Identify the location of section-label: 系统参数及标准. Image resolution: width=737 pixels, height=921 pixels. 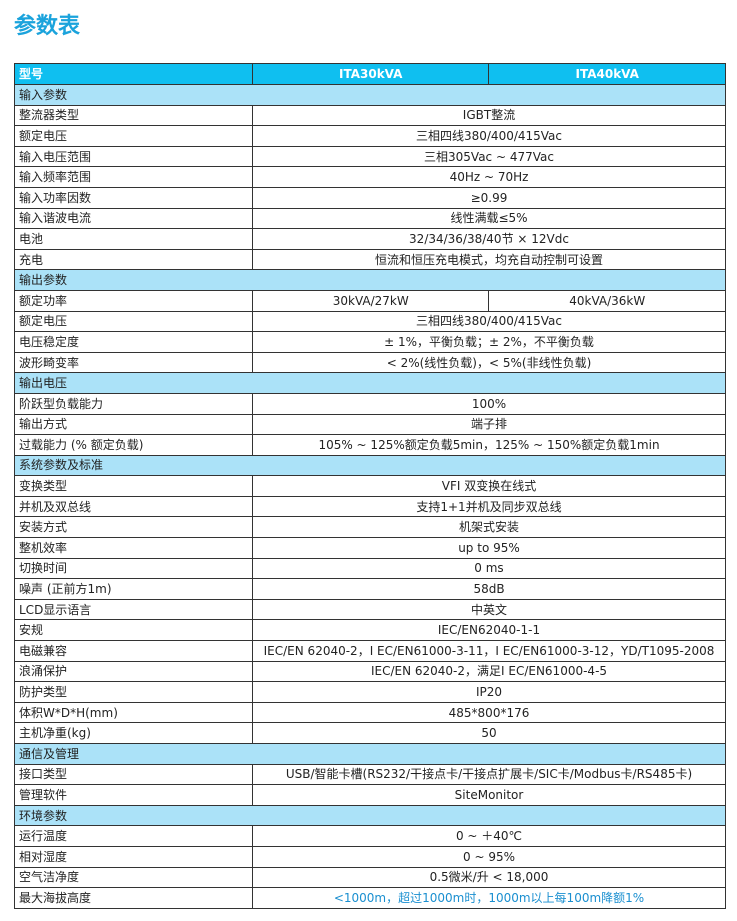
(370, 465).